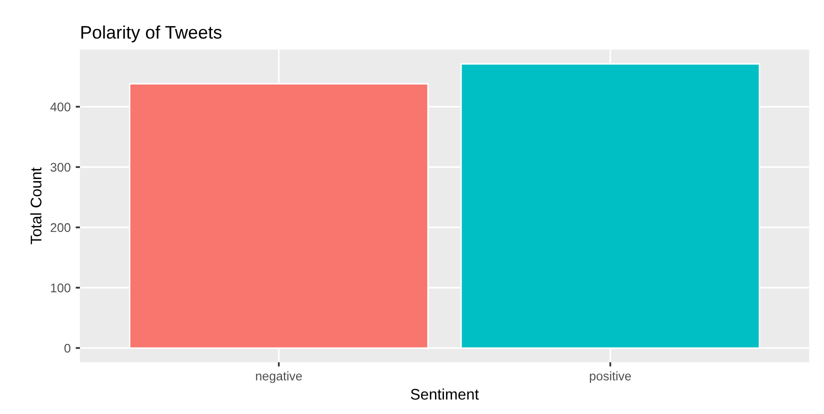 Image resolution: width=824 pixels, height=414 pixels. What do you see at coordinates (36, 205) in the screenshot?
I see `y-axis-title: Total Count` at bounding box center [36, 205].